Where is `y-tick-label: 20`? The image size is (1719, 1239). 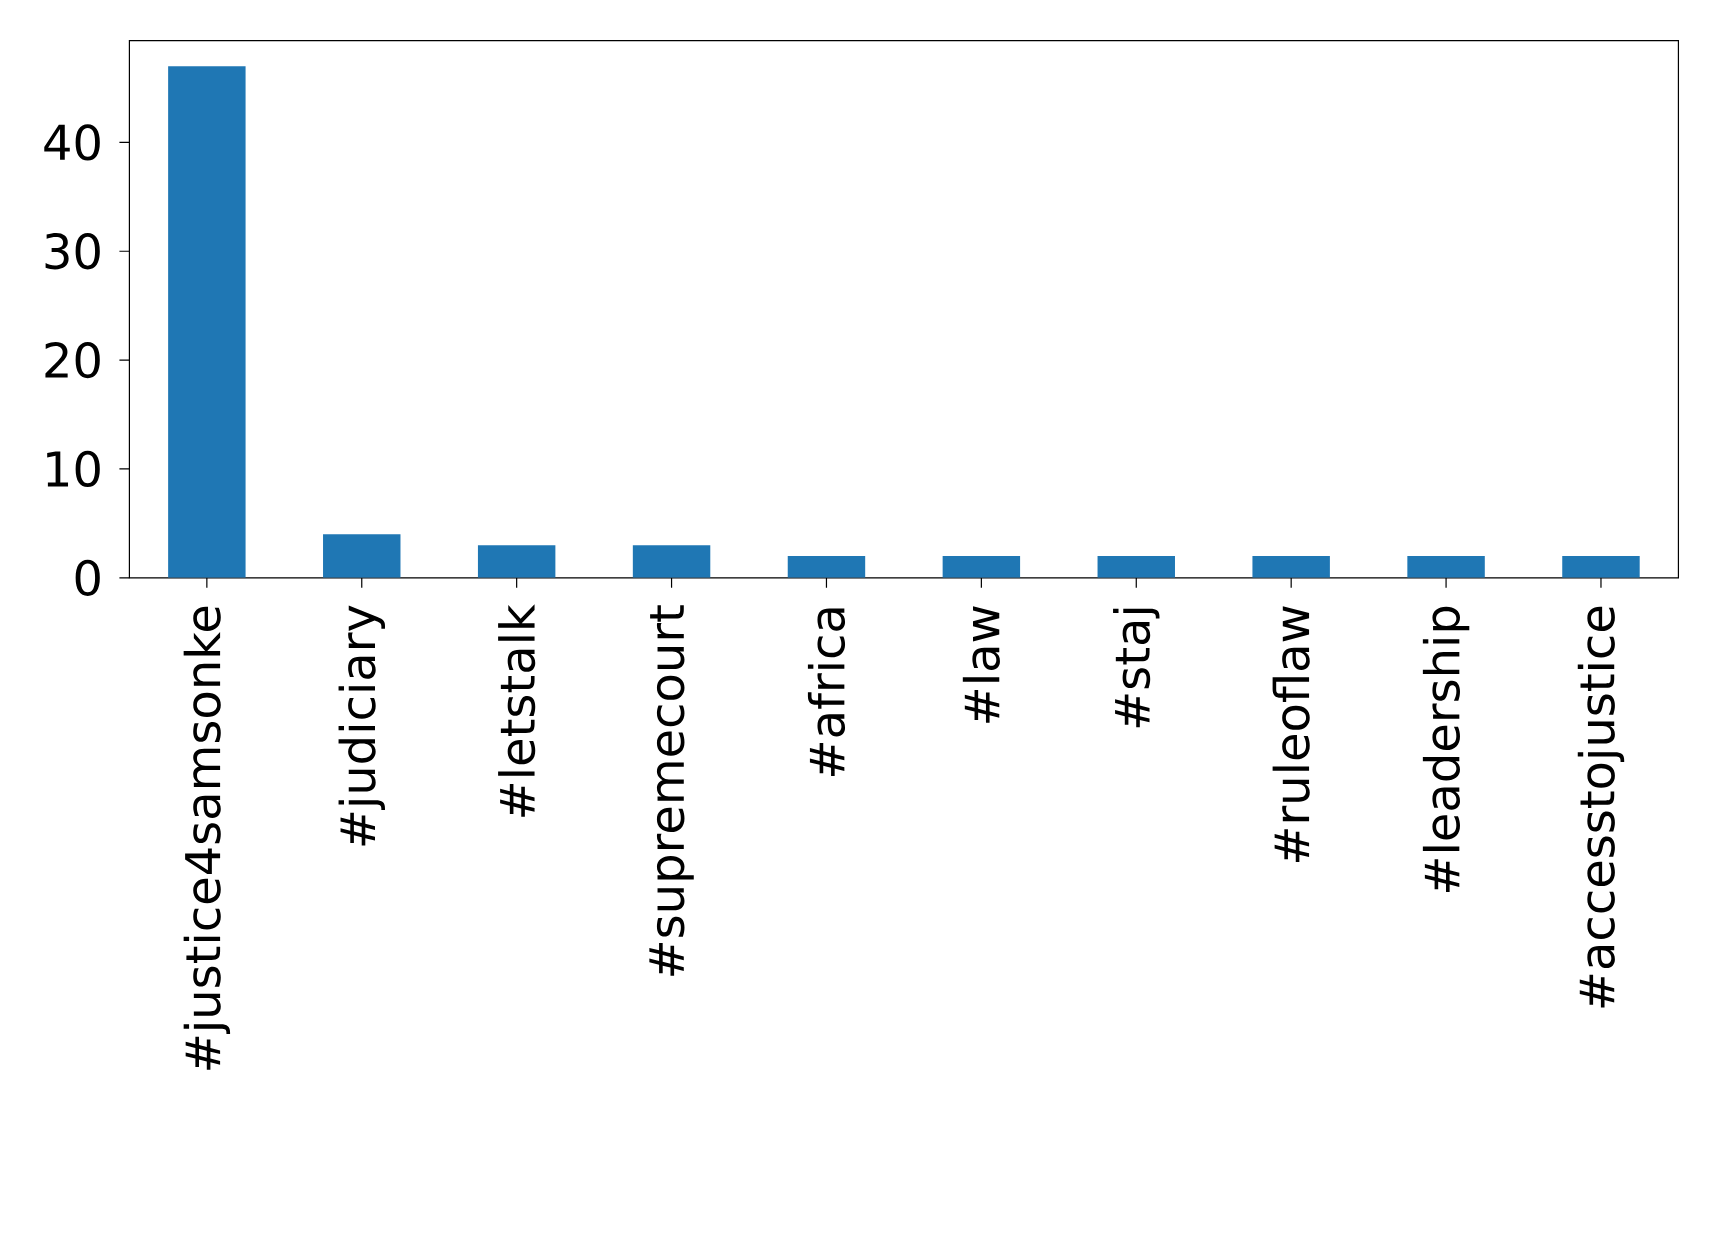 y-tick-label: 20 is located at coordinates (72, 360).